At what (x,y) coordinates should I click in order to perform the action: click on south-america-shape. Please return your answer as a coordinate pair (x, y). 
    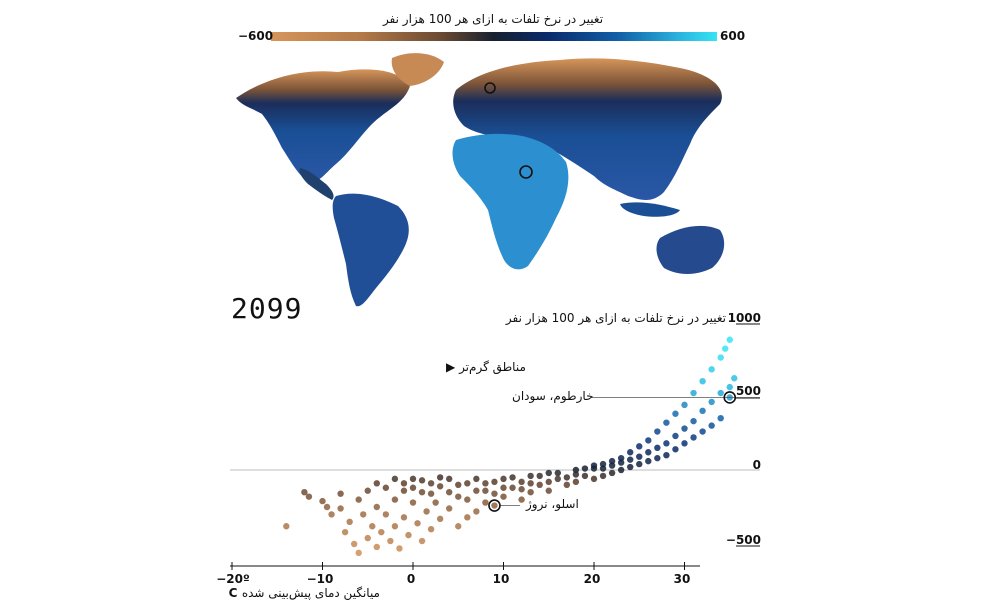
    Looking at the image, I should click on (370, 250).